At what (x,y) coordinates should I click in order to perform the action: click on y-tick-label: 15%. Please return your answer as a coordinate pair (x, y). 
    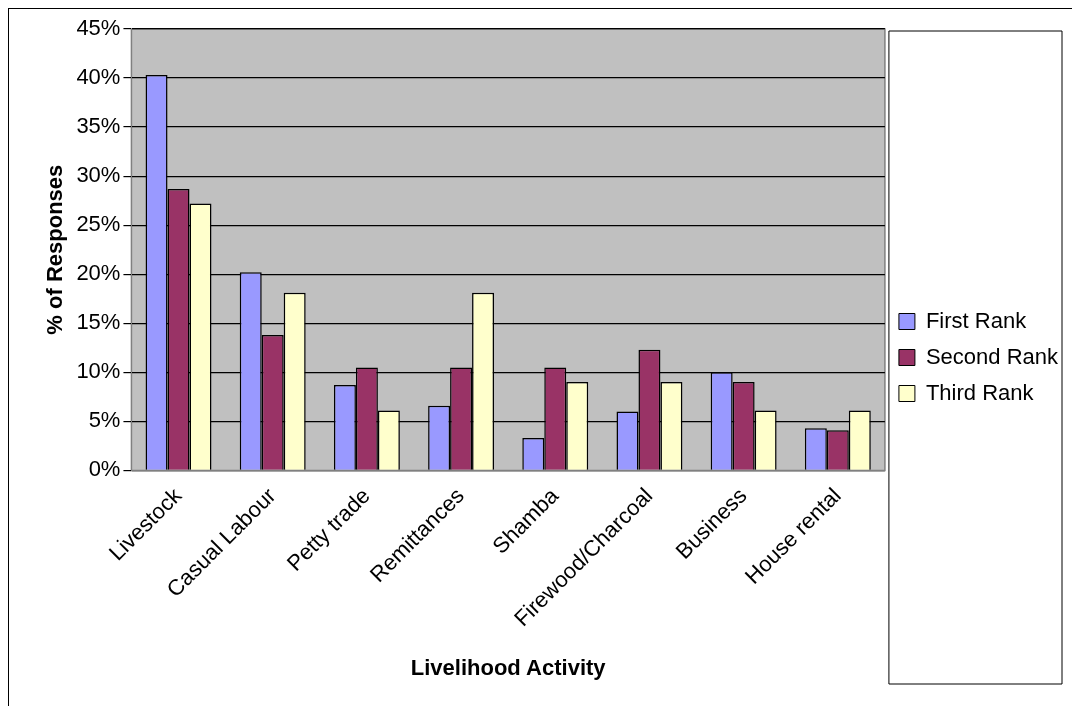
    Looking at the image, I should click on (98, 322).